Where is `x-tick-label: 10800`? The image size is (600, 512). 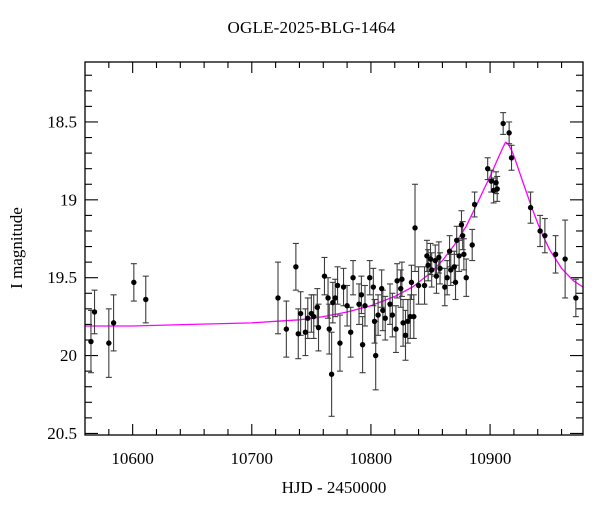 x-tick-label: 10800 is located at coordinates (371, 458).